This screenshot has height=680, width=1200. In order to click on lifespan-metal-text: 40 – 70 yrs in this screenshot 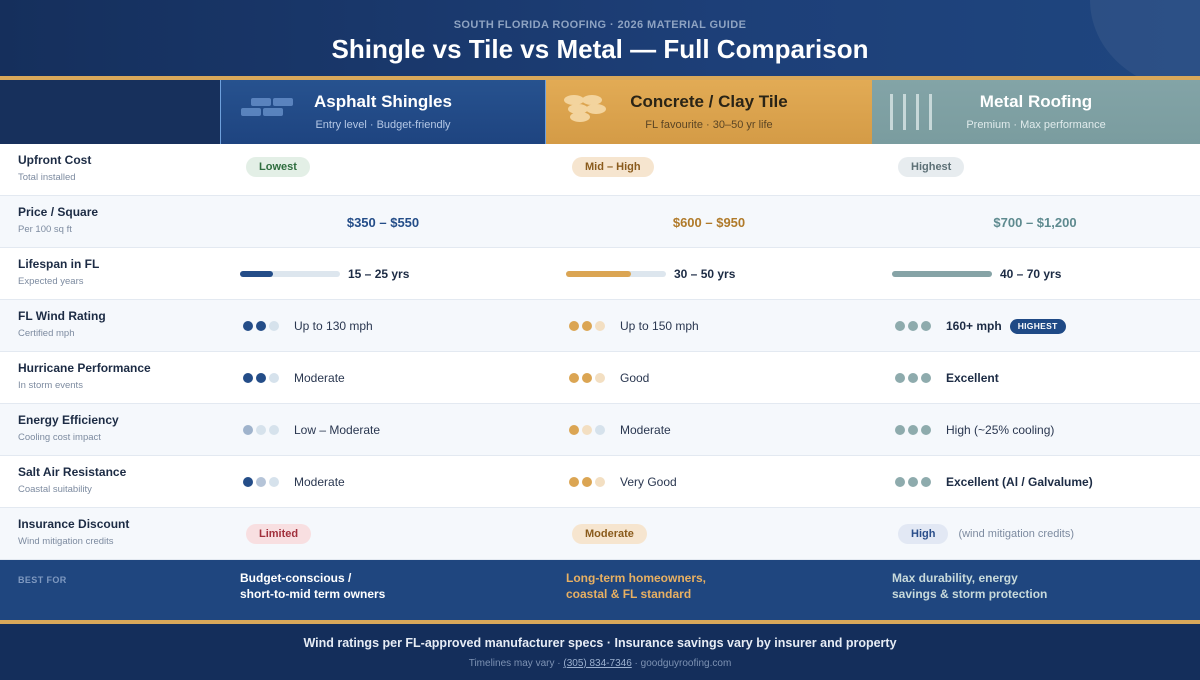, I will do `click(1031, 274)`.